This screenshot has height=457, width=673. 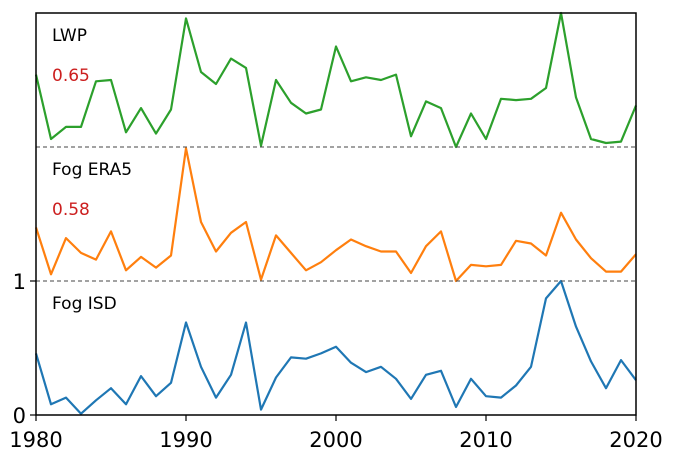 I want to click on series-label: Fog ERA5, so click(x=92, y=170).